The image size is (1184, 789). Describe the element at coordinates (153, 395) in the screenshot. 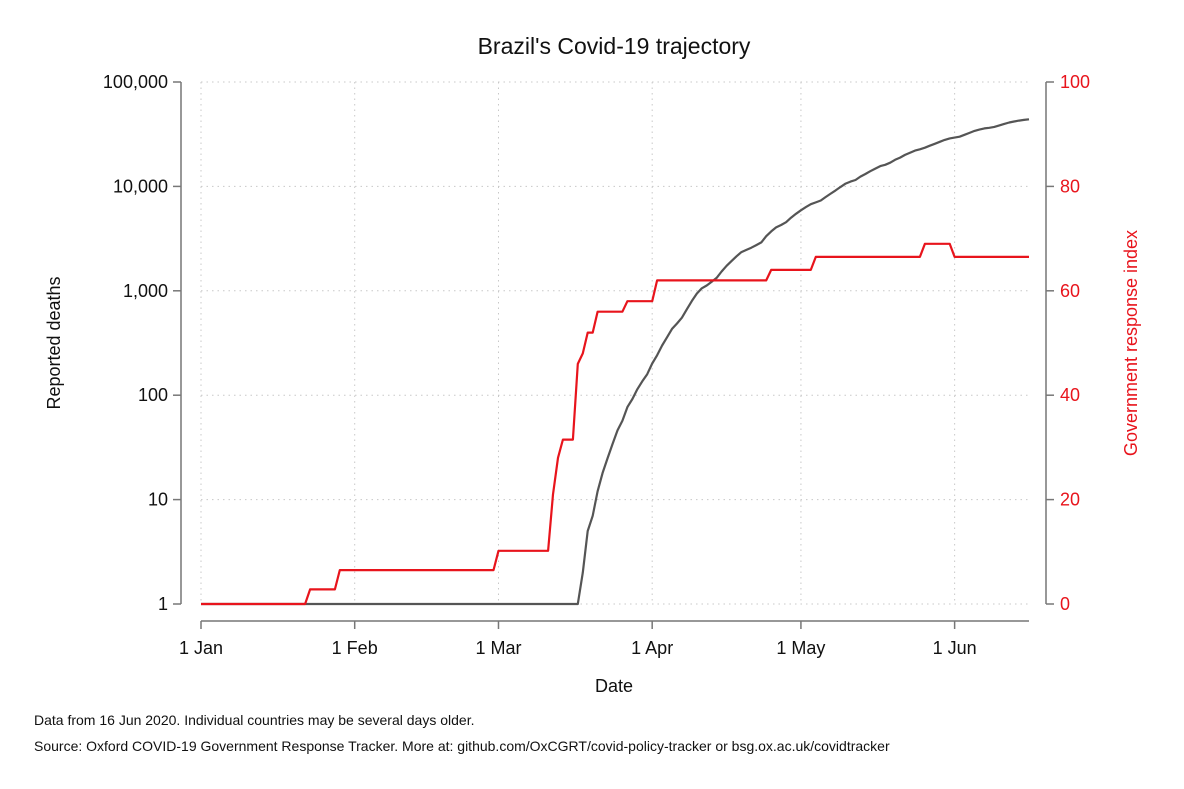

I see `y-left-tick-label: 100` at that location.